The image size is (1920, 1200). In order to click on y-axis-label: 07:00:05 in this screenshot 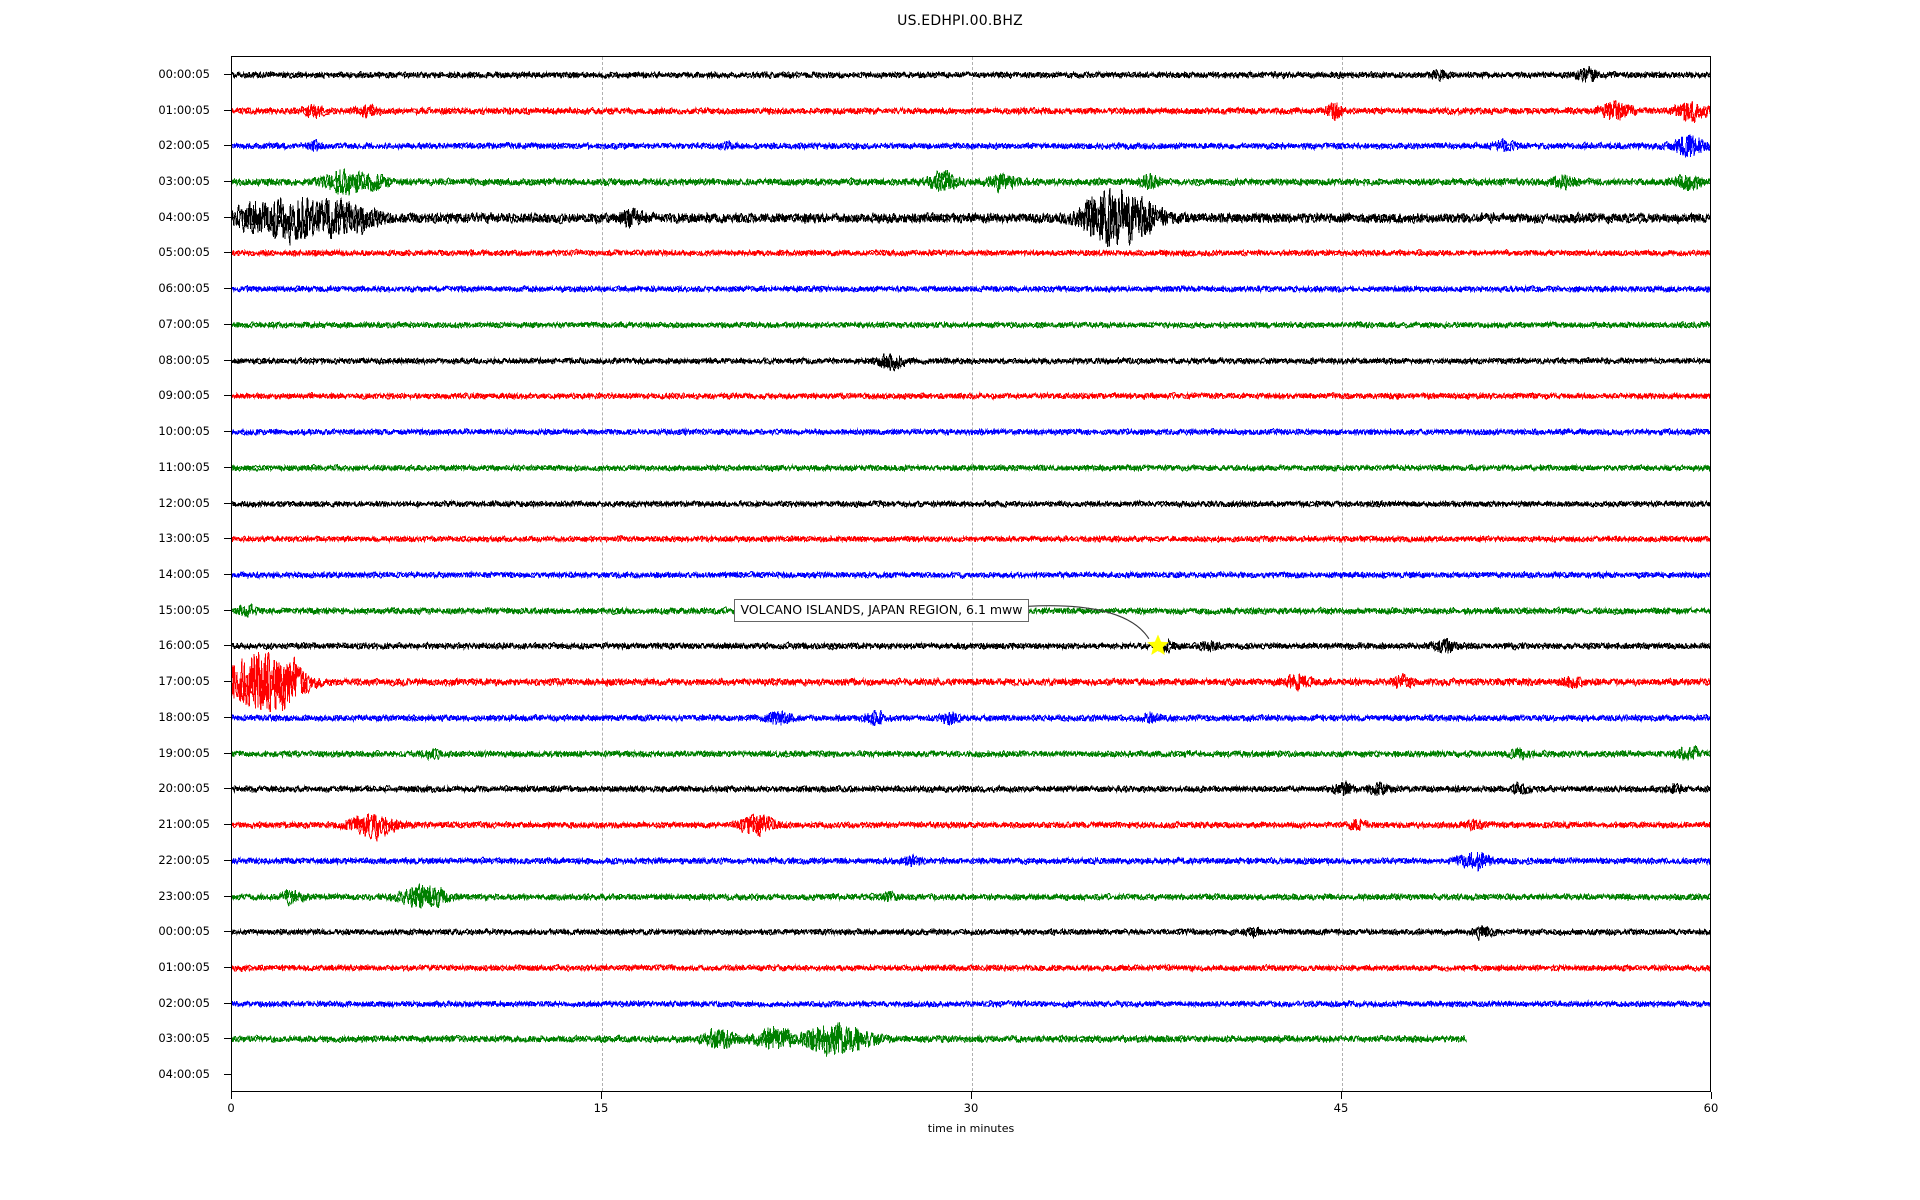, I will do `click(184, 323)`.